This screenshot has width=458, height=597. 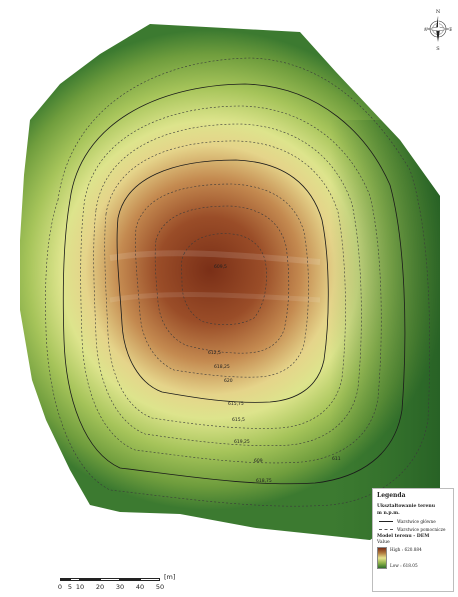 What do you see at coordinates (438, 49) in the screenshot?
I see `compass-s: S` at bounding box center [438, 49].